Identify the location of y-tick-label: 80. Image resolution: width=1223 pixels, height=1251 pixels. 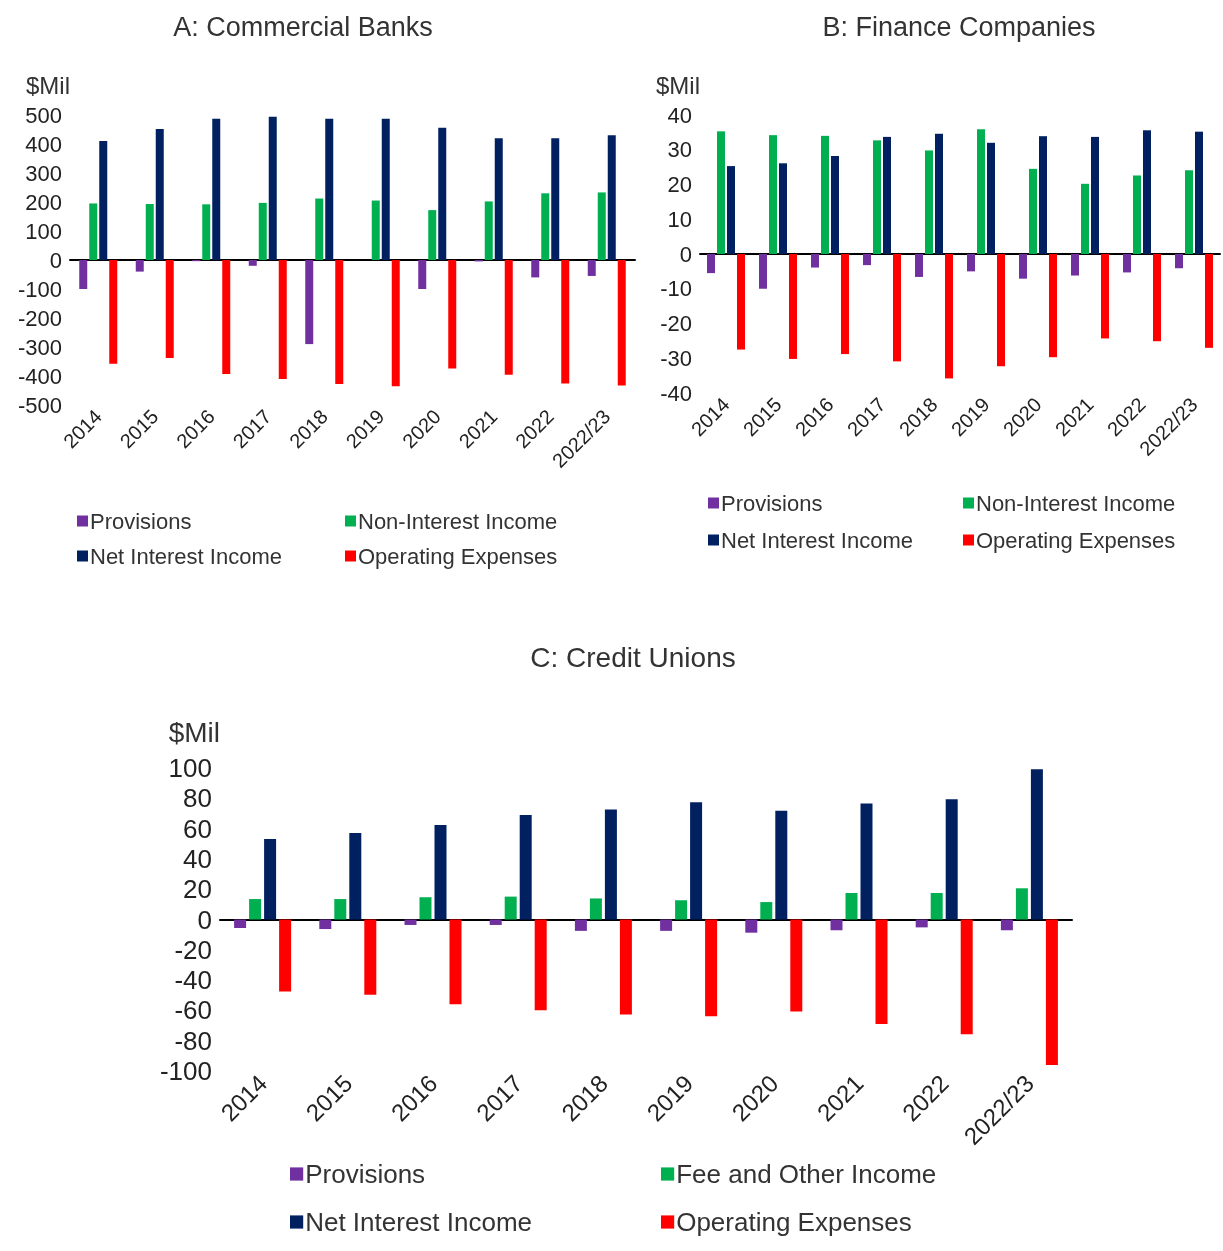
(197, 798).